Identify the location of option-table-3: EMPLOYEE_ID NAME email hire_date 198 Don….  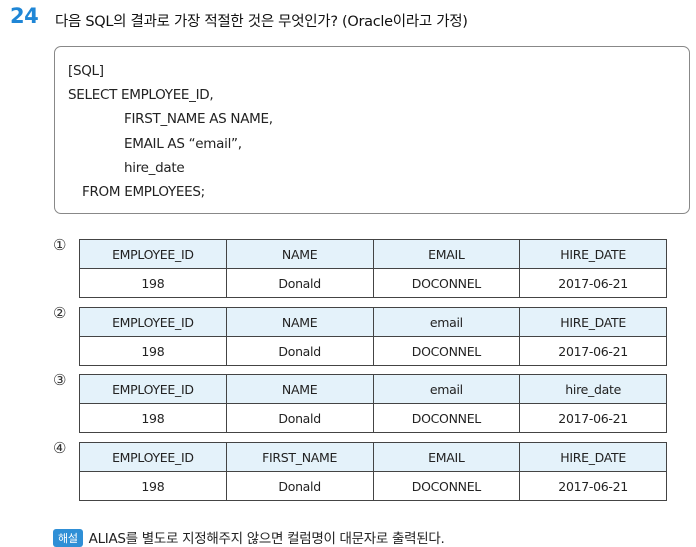
(373, 403).